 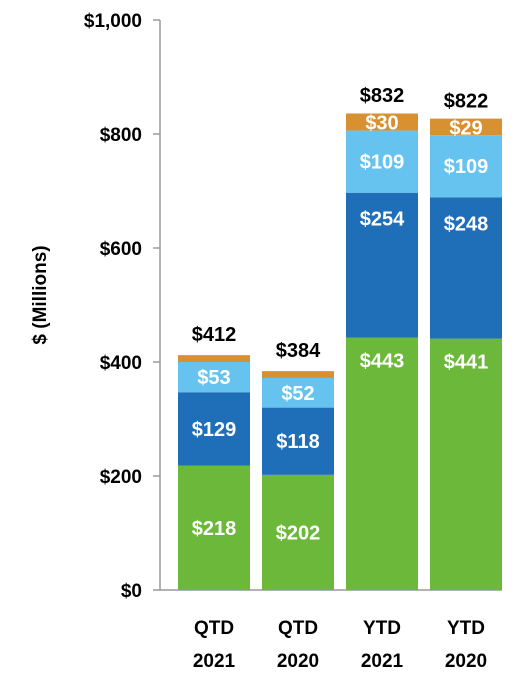 What do you see at coordinates (466, 101) in the screenshot?
I see `bar-total-label: $822` at bounding box center [466, 101].